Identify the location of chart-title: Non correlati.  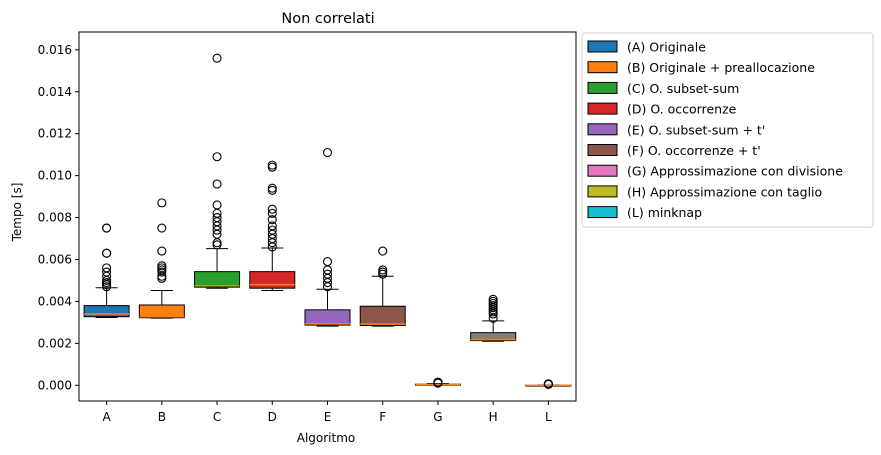
(327, 19).